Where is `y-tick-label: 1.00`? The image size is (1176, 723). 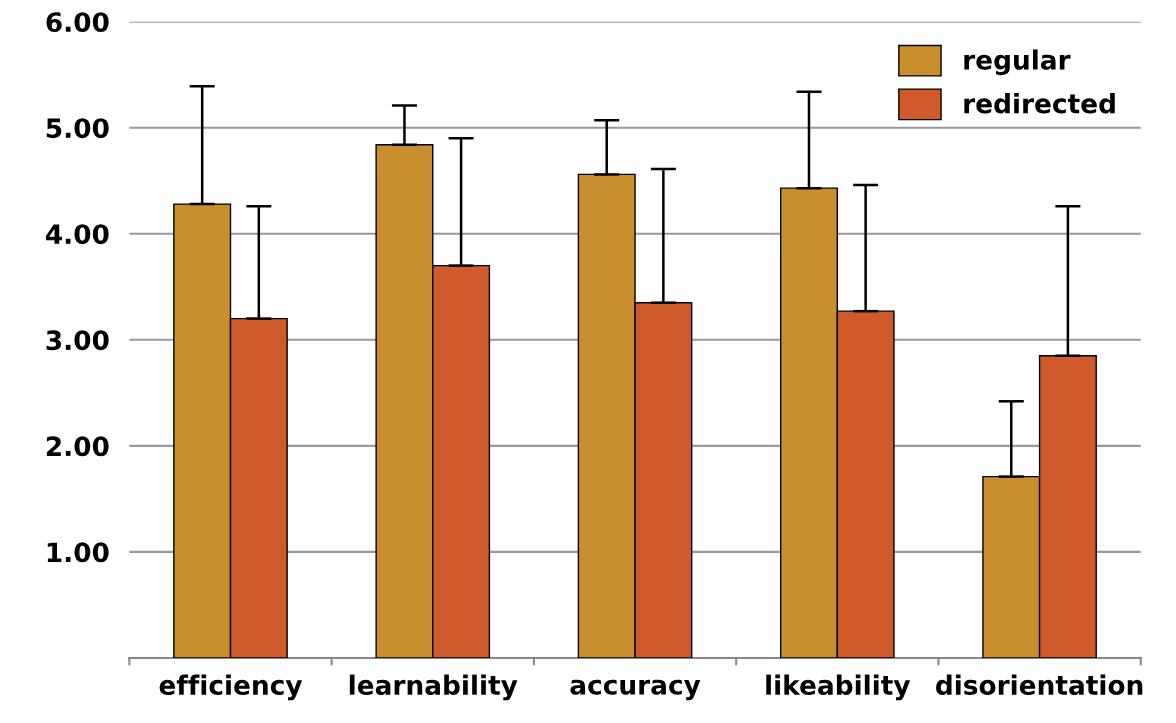
y-tick-label: 1.00 is located at coordinates (78, 552).